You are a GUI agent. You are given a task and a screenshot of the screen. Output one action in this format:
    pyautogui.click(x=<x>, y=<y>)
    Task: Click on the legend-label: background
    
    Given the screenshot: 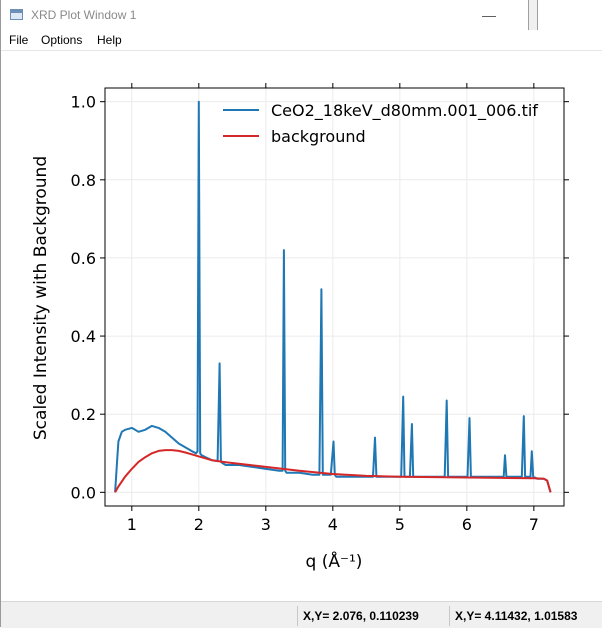 What is the action you would take?
    pyautogui.click(x=318, y=136)
    